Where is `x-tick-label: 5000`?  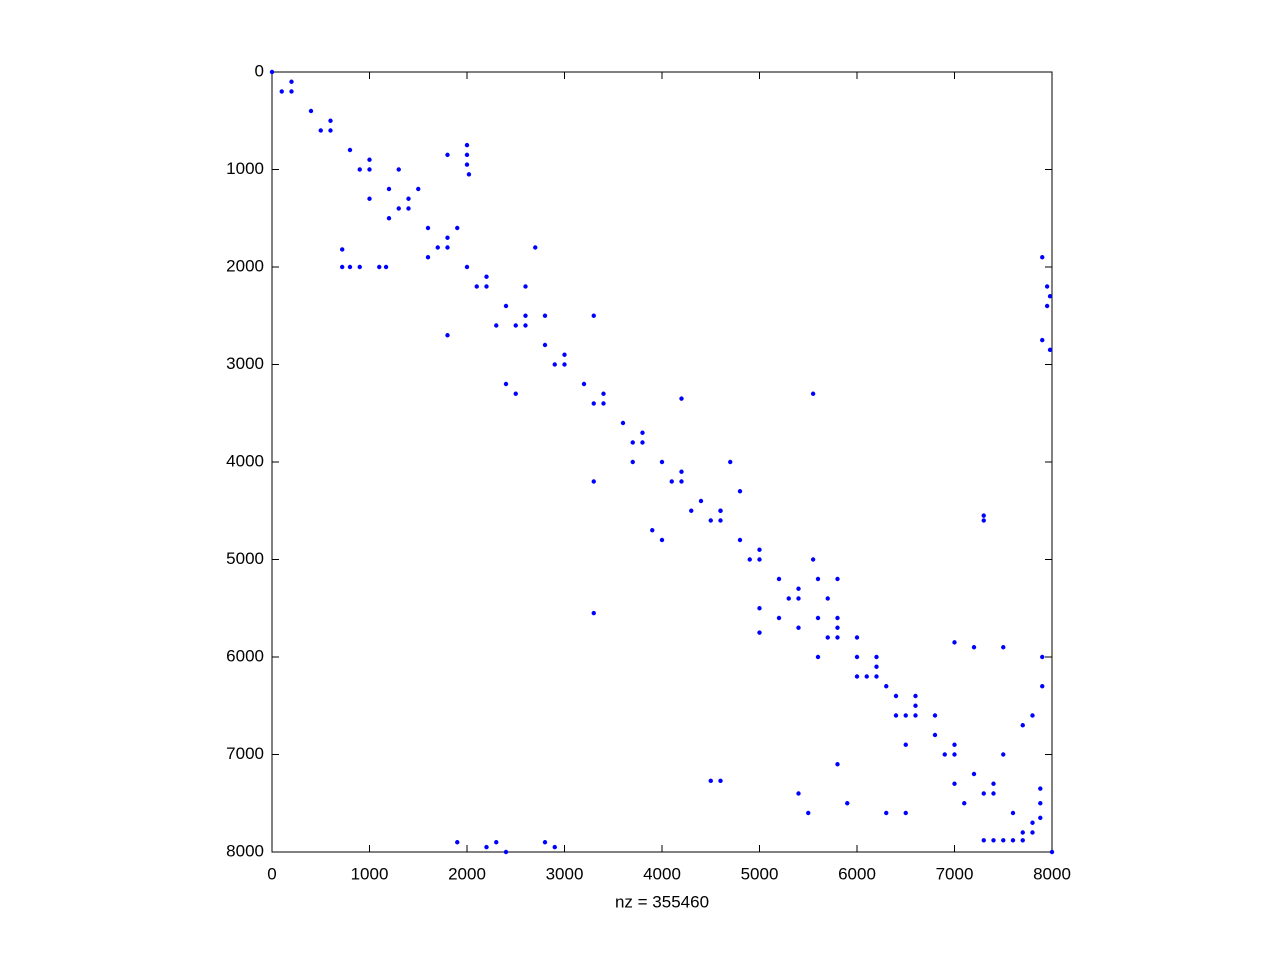
x-tick-label: 5000 is located at coordinates (760, 873).